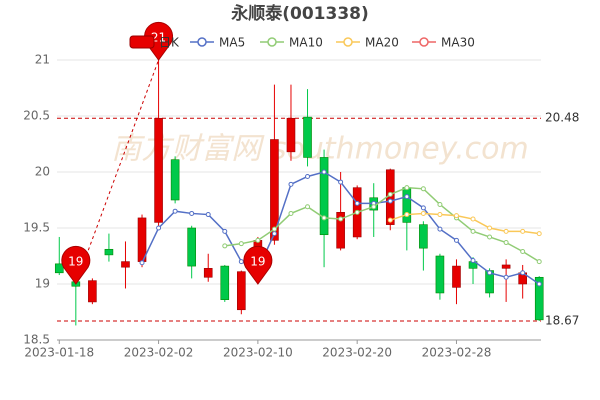 The image size is (600, 400). Describe the element at coordinates (299, 13) in the screenshot. I see `chart-title: 永顺泰(001338)` at that location.